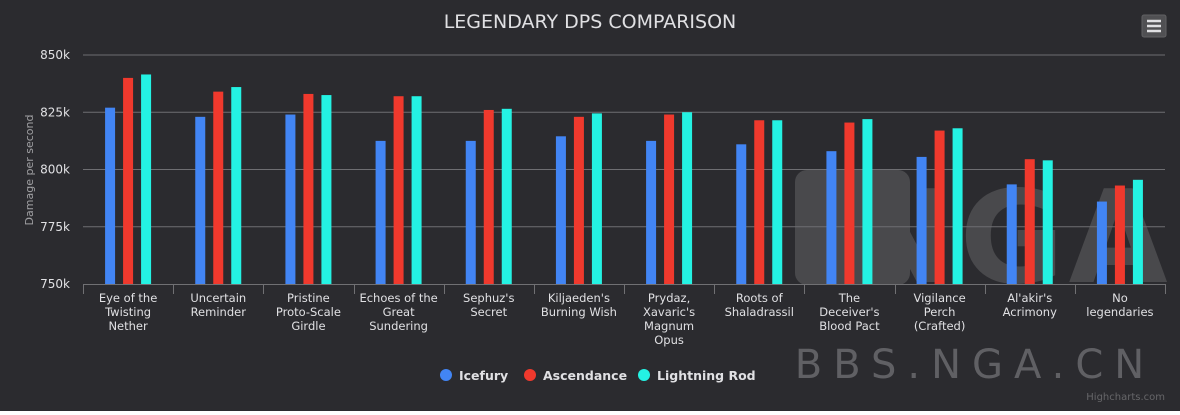 The image size is (1180, 415). Describe the element at coordinates (579, 312) in the screenshot. I see `x-tick-label-line: Burning Wish` at that location.